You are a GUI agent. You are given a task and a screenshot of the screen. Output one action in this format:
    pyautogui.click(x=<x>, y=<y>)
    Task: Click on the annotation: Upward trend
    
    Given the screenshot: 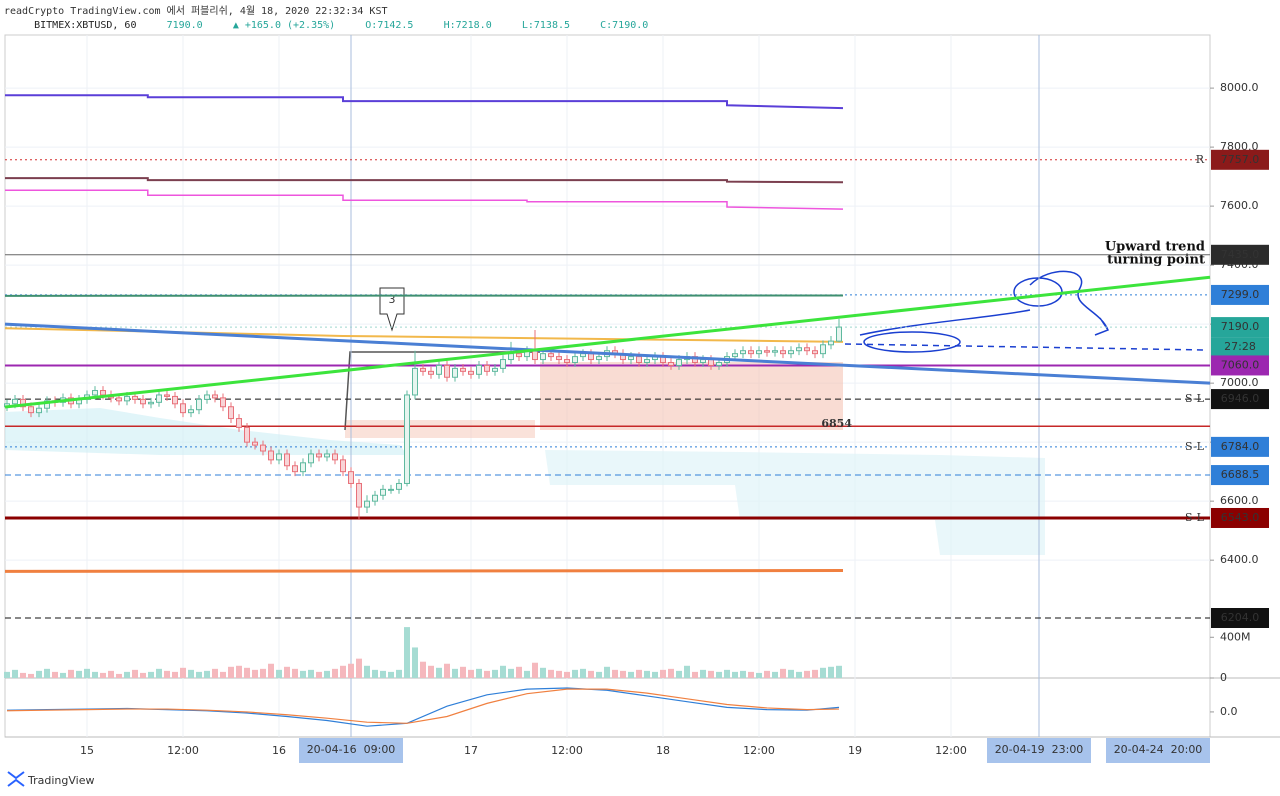 What is the action you would take?
    pyautogui.click(x=1155, y=247)
    